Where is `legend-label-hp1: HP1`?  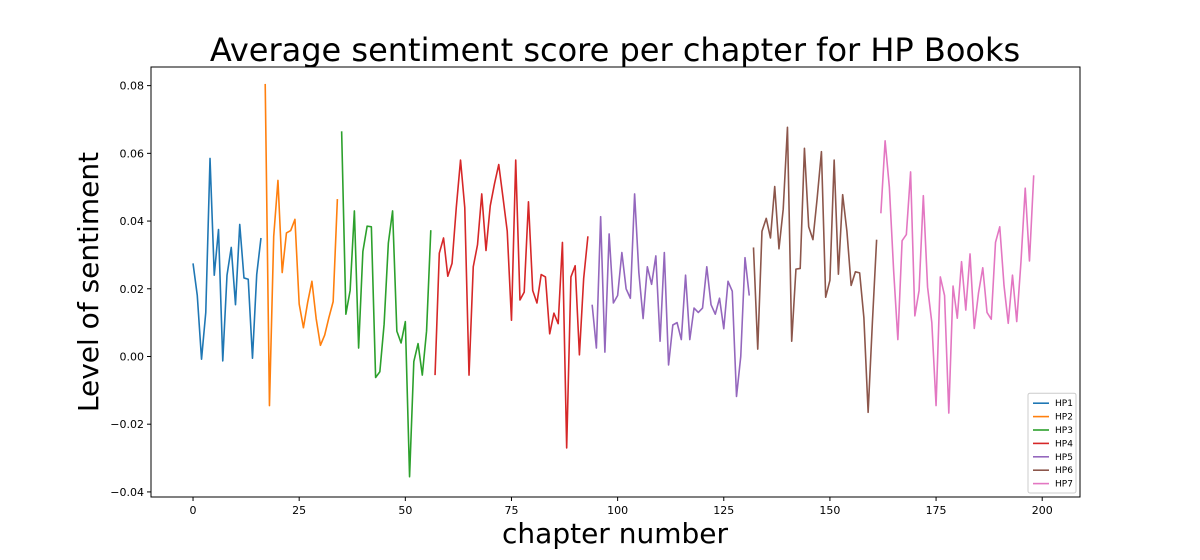
legend-label-hp1: HP1 is located at coordinates (1064, 404).